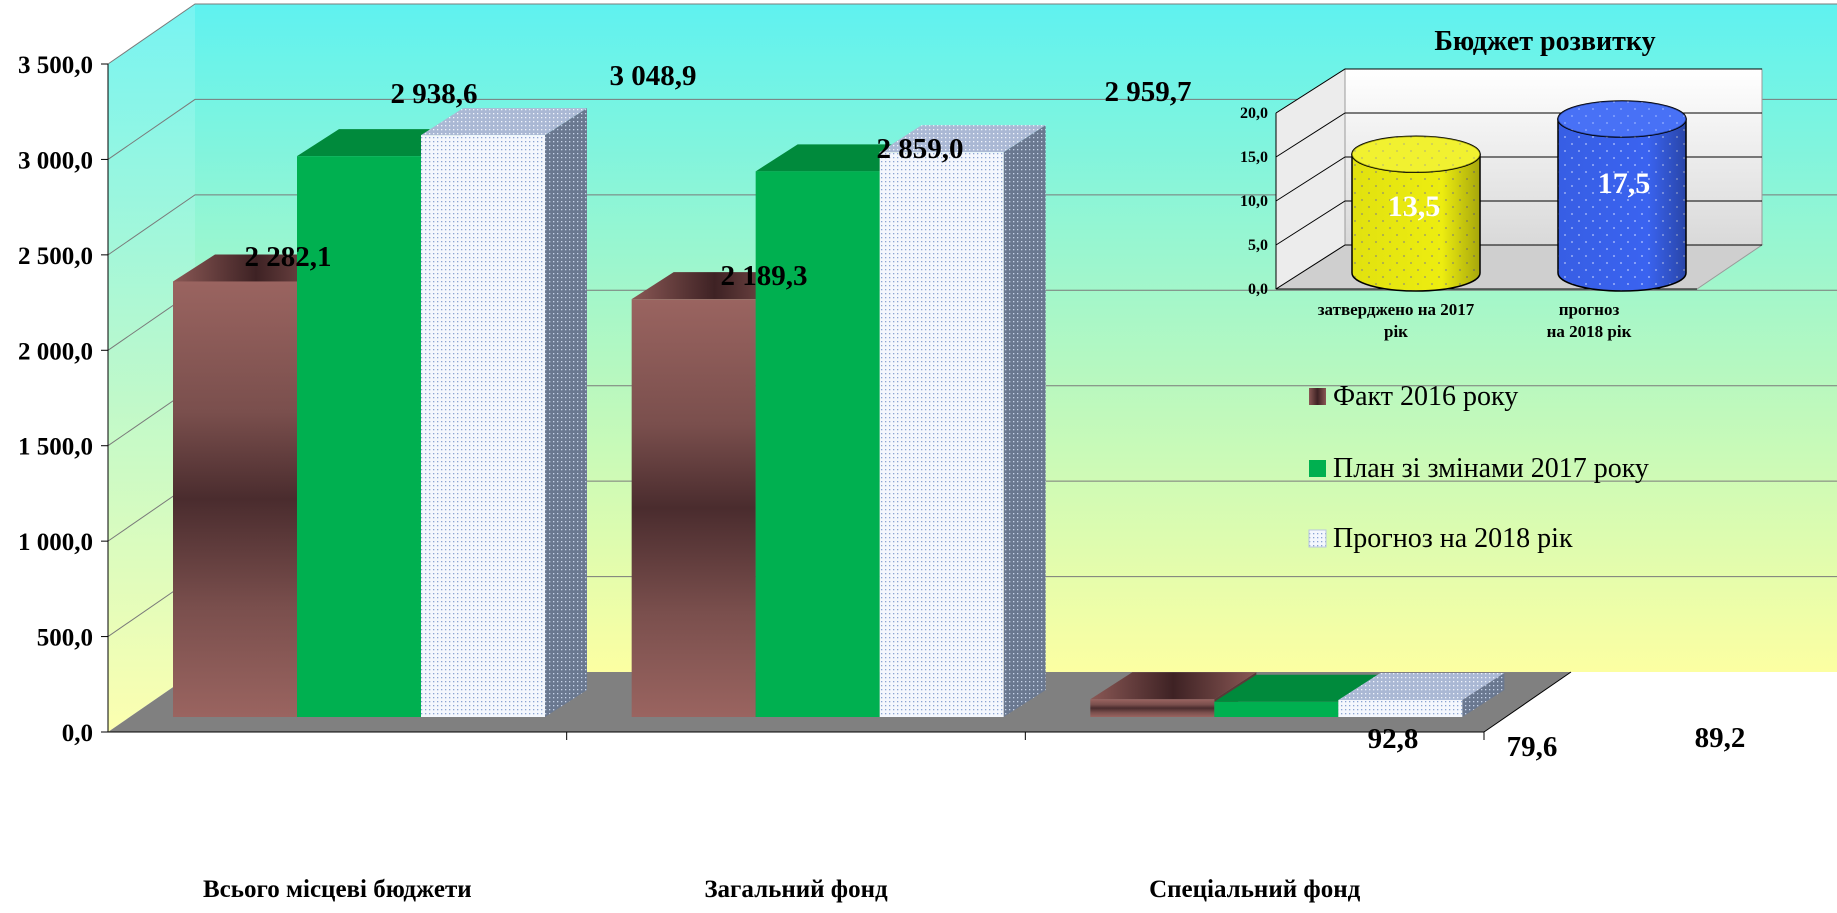 This screenshot has width=1837, height=913. What do you see at coordinates (653, 76) in the screenshot?
I see `data-label: 3 048,9` at bounding box center [653, 76].